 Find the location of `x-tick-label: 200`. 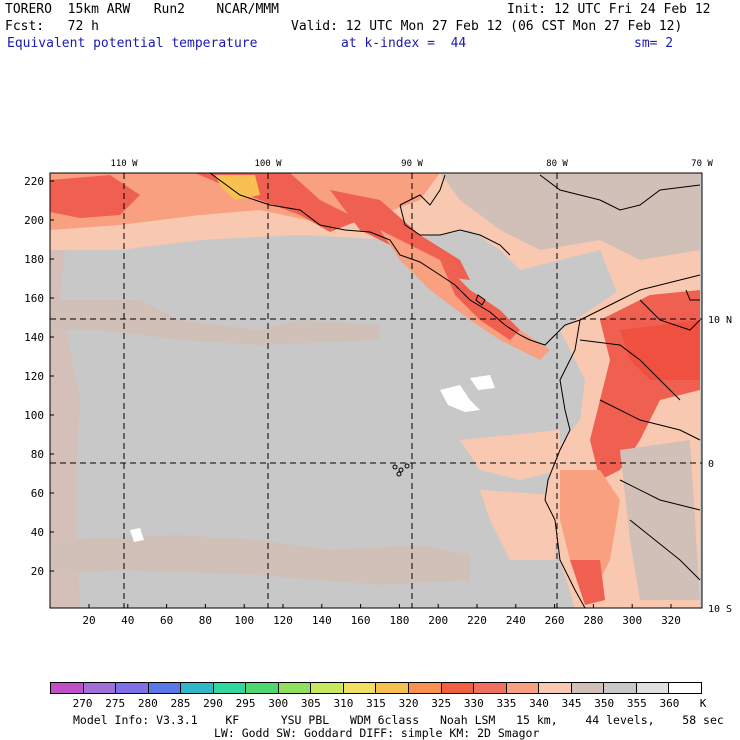

x-tick-label: 200 is located at coordinates (438, 620).